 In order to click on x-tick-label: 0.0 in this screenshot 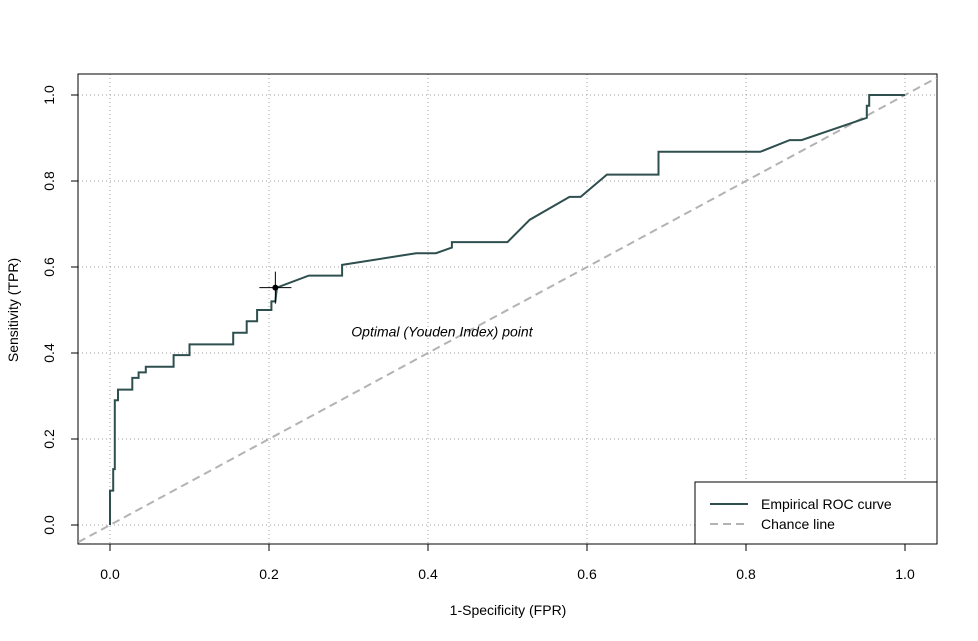, I will do `click(110, 574)`.